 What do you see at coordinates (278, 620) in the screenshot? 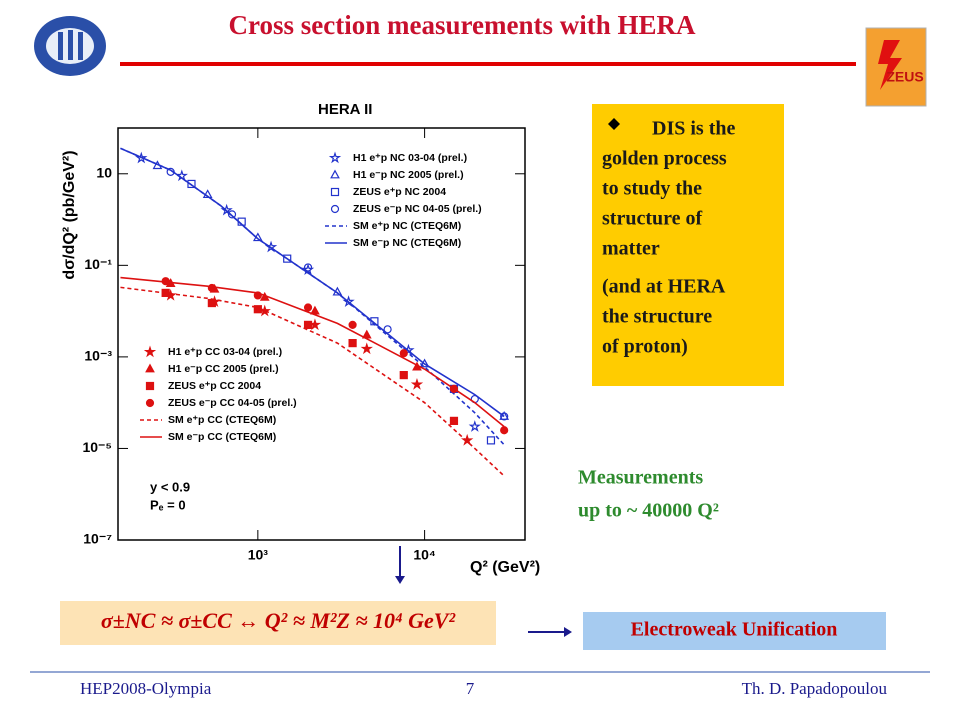
I see `formula: σ±NC ≈ σ±CC ↔ Q² ≈ M²Z ≈ 10⁴ GeV²` at bounding box center [278, 620].